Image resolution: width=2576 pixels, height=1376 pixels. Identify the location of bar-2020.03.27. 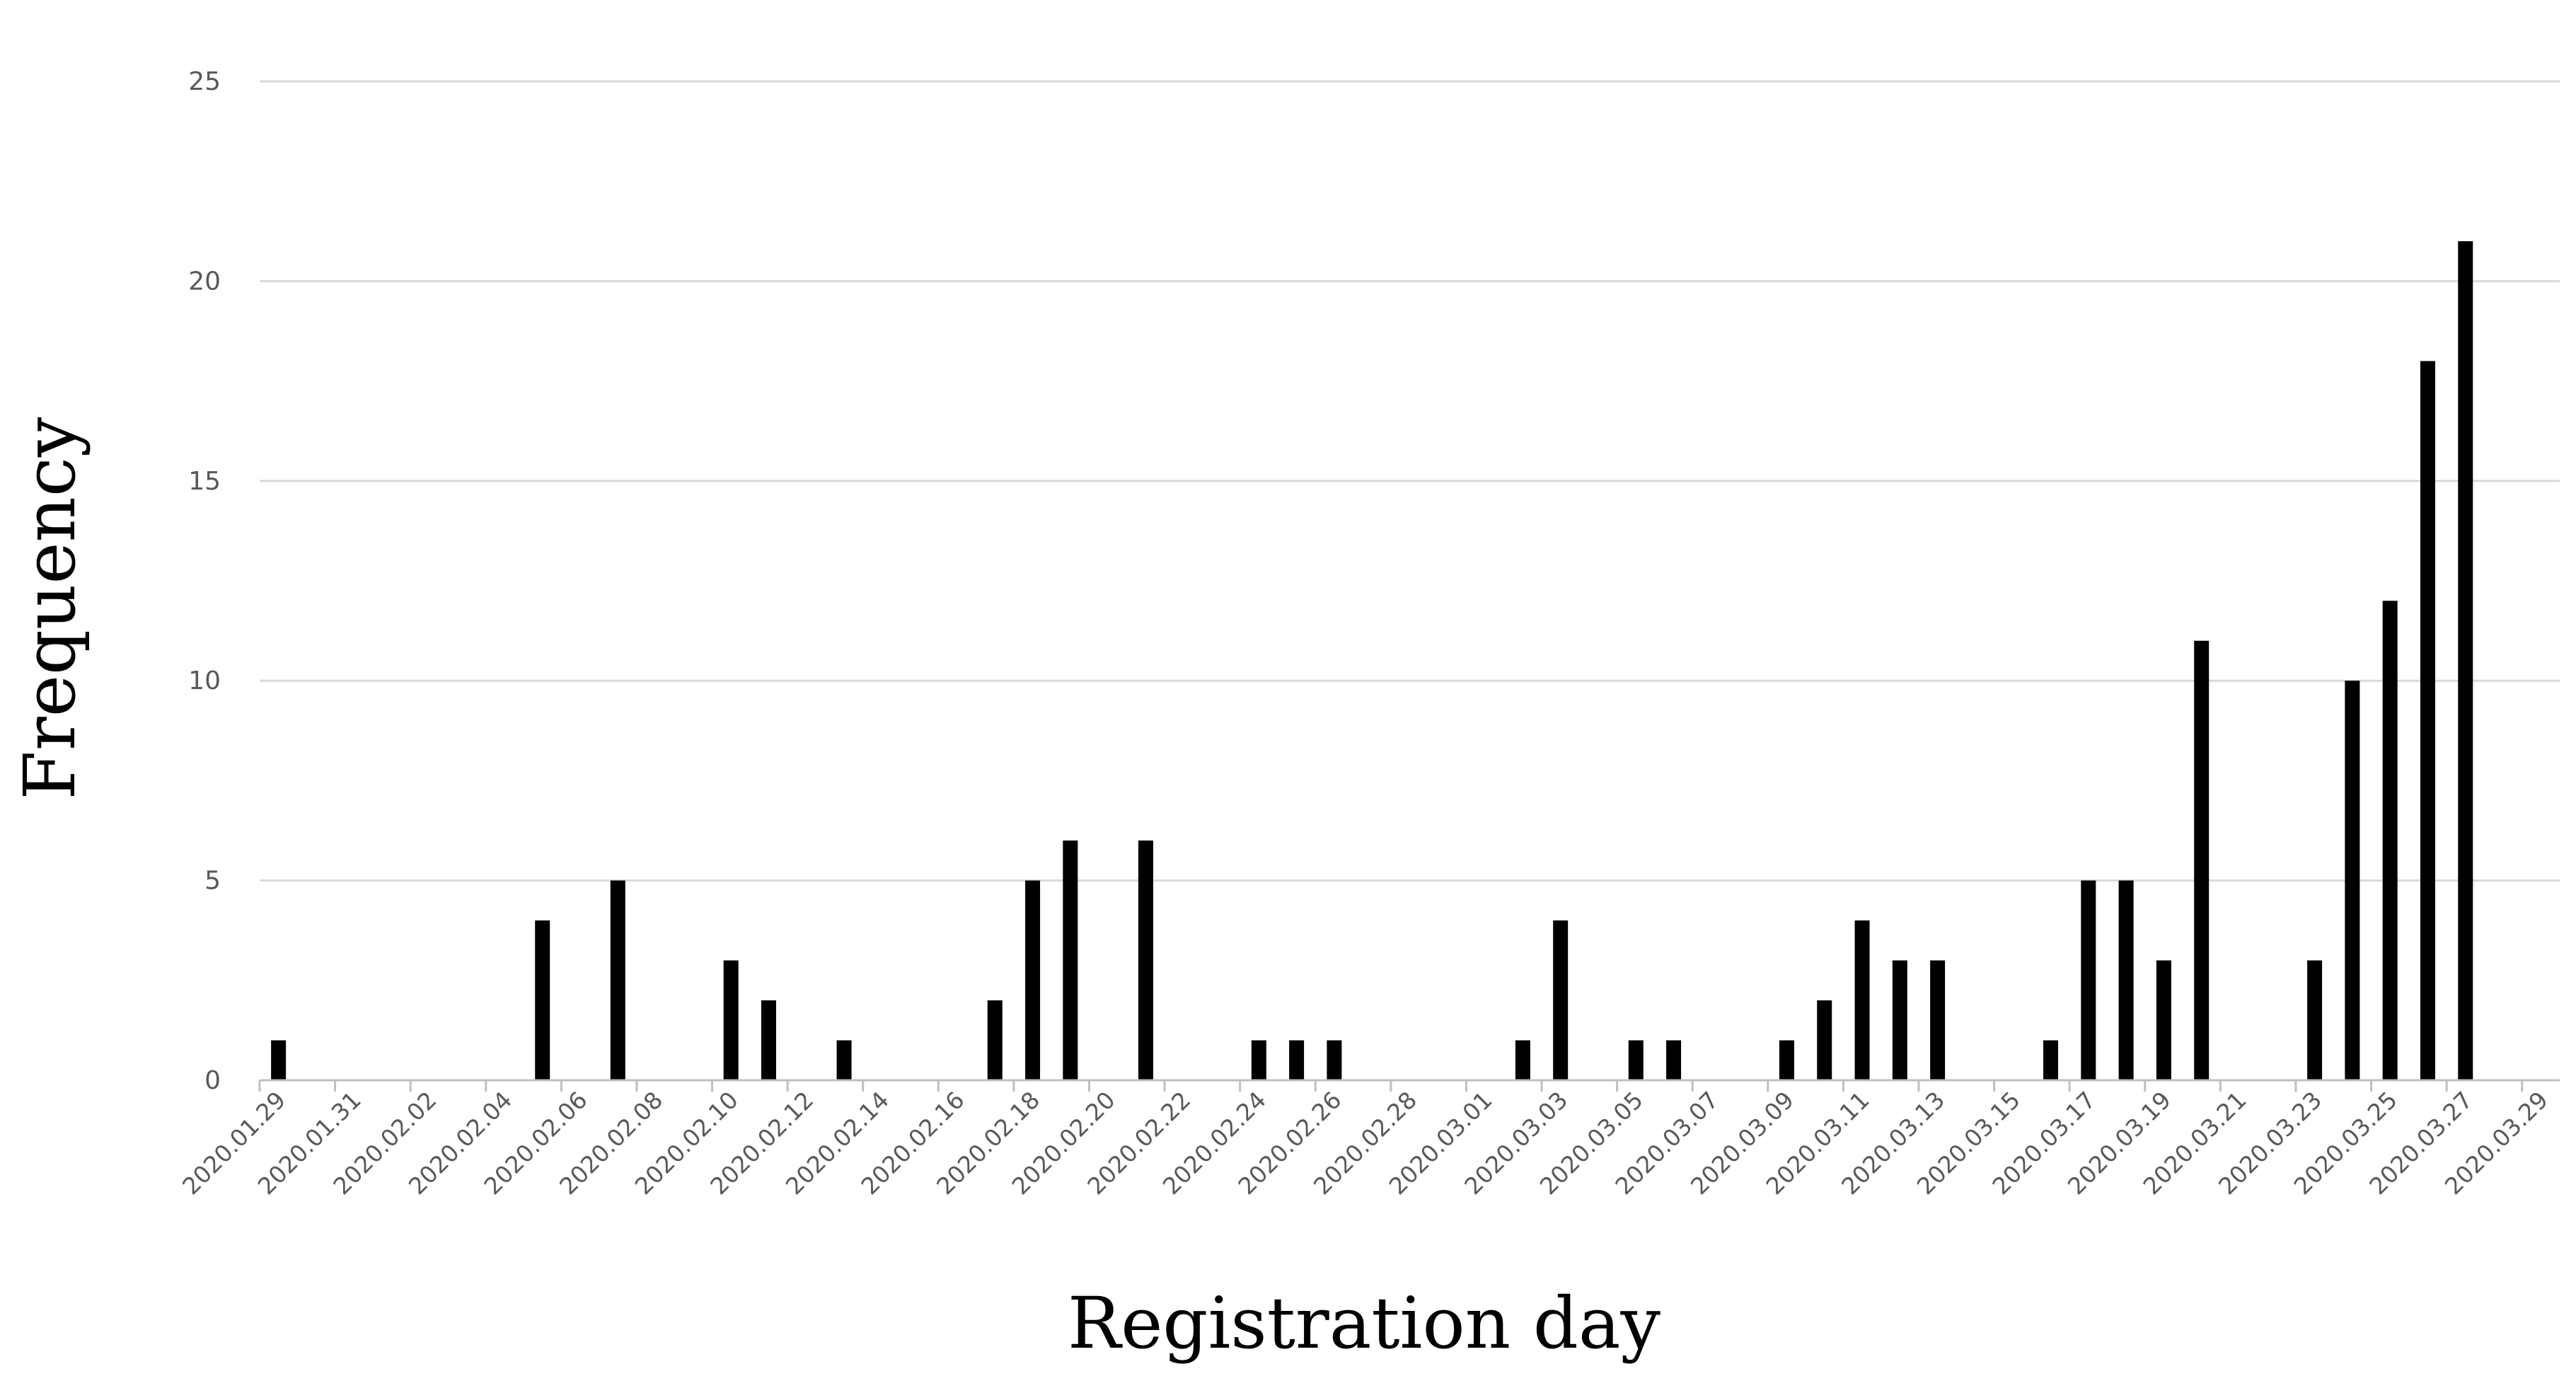
(2465, 660).